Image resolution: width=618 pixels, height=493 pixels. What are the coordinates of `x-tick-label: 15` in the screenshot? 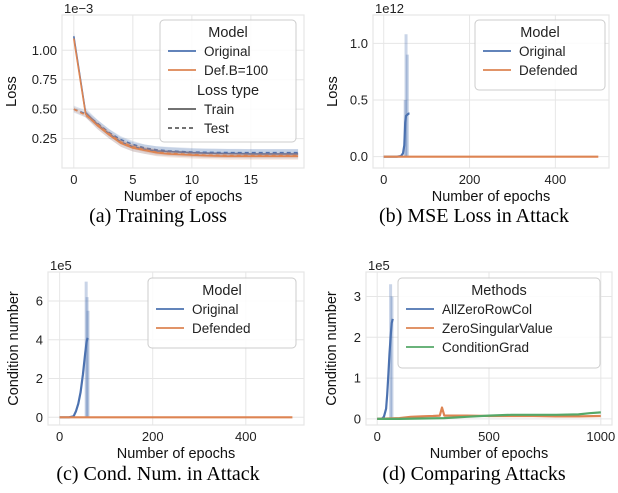 It's located at (251, 179).